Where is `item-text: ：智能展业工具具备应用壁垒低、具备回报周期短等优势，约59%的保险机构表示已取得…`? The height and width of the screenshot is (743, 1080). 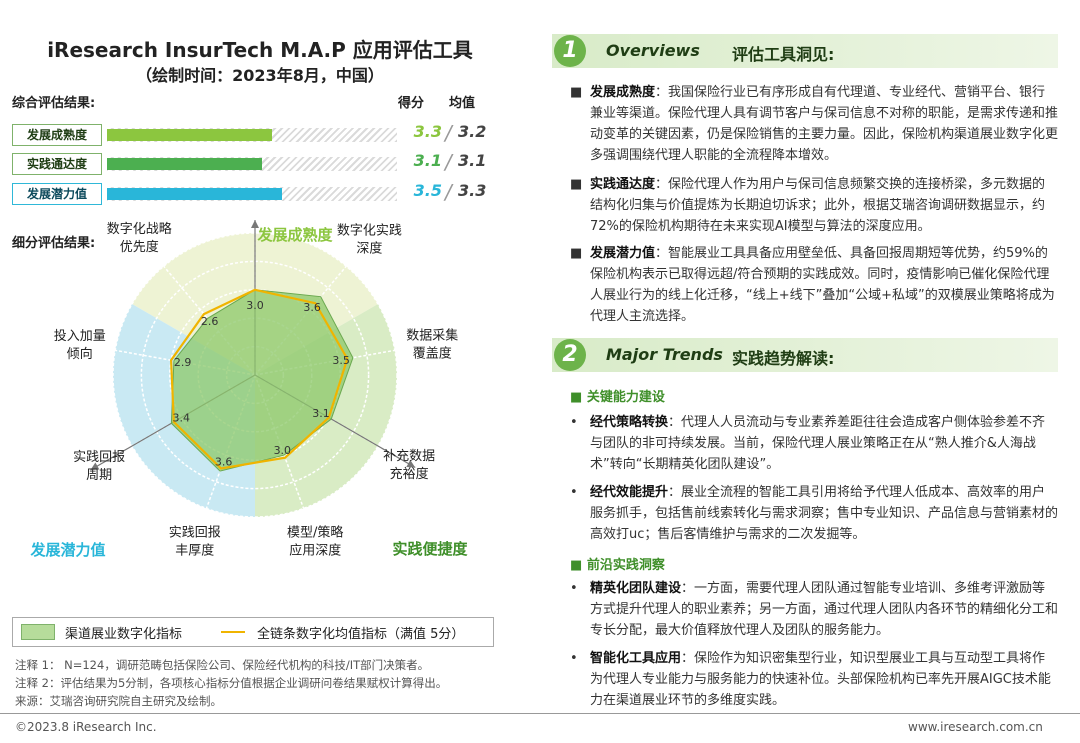 item-text: ：智能展业工具具备应用壁垒低、具备回报周期短等优势，约59%的保险机构表示已取得… is located at coordinates (822, 285).